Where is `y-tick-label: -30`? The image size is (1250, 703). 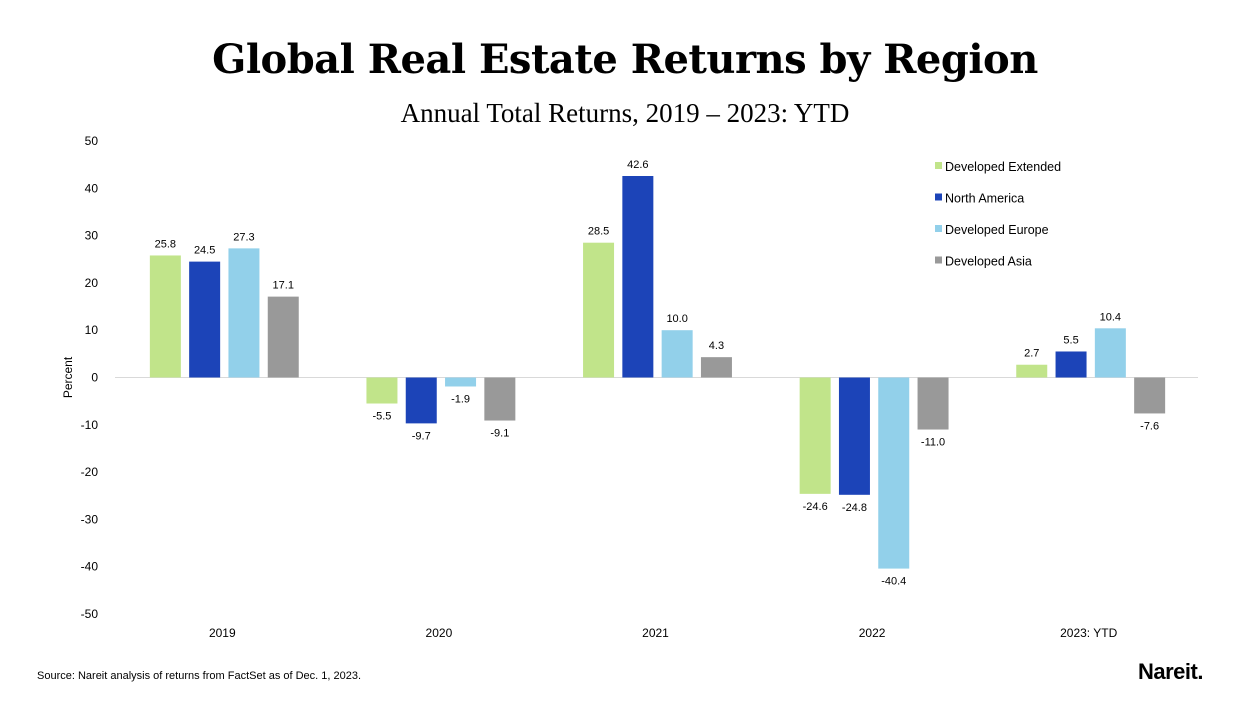
y-tick-label: -30 is located at coordinates (90, 519).